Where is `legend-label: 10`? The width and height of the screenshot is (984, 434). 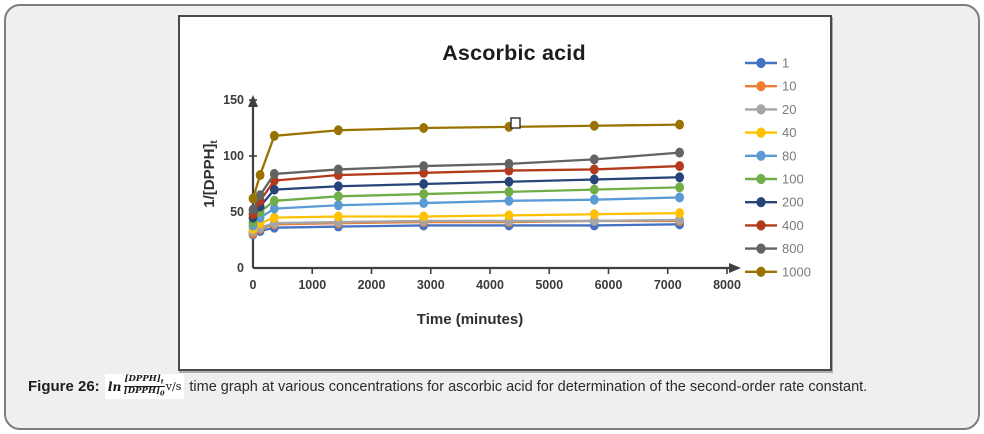 legend-label: 10 is located at coordinates (789, 86).